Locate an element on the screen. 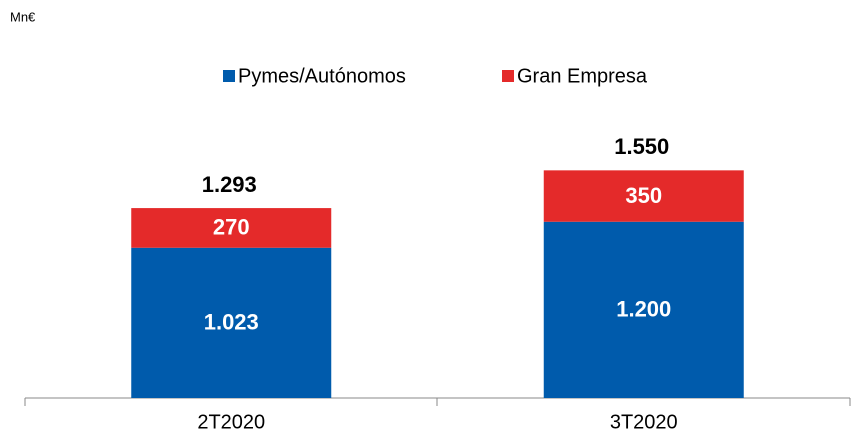 This screenshot has height=438, width=868. legend-label: Pymes/Autónomos is located at coordinates (322, 76).